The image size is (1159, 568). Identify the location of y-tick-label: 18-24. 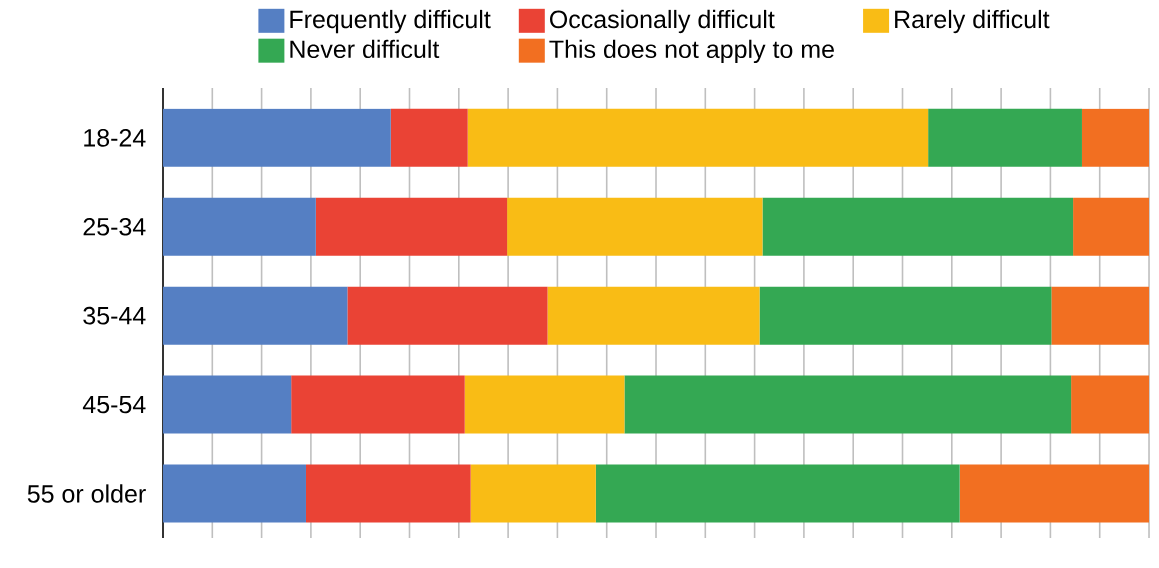
(115, 137).